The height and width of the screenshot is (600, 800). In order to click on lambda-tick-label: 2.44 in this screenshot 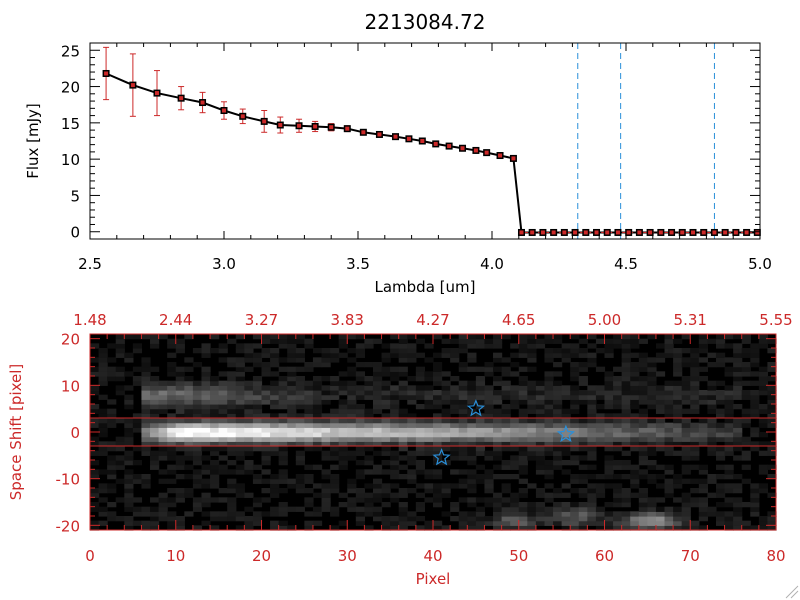, I will do `click(175, 320)`.